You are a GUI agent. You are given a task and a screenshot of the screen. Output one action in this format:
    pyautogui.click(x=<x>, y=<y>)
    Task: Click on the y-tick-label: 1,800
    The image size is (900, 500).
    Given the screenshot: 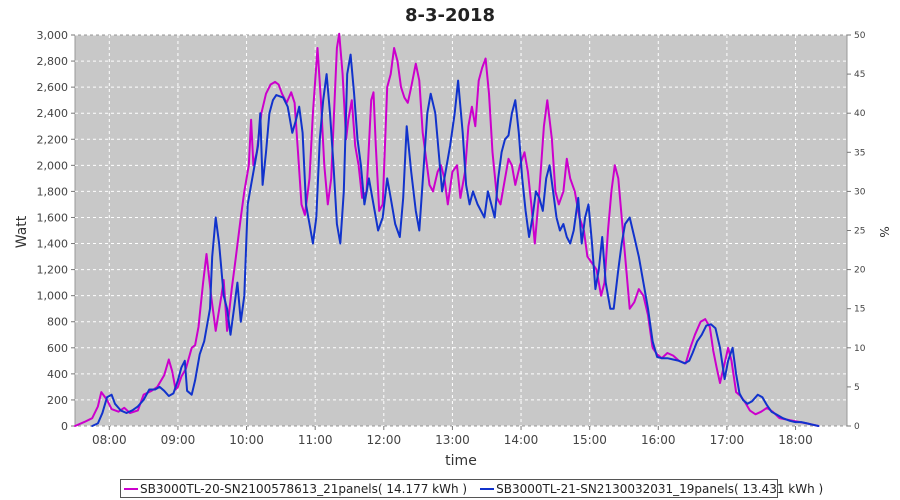 What is the action you would take?
    pyautogui.click(x=53, y=191)
    